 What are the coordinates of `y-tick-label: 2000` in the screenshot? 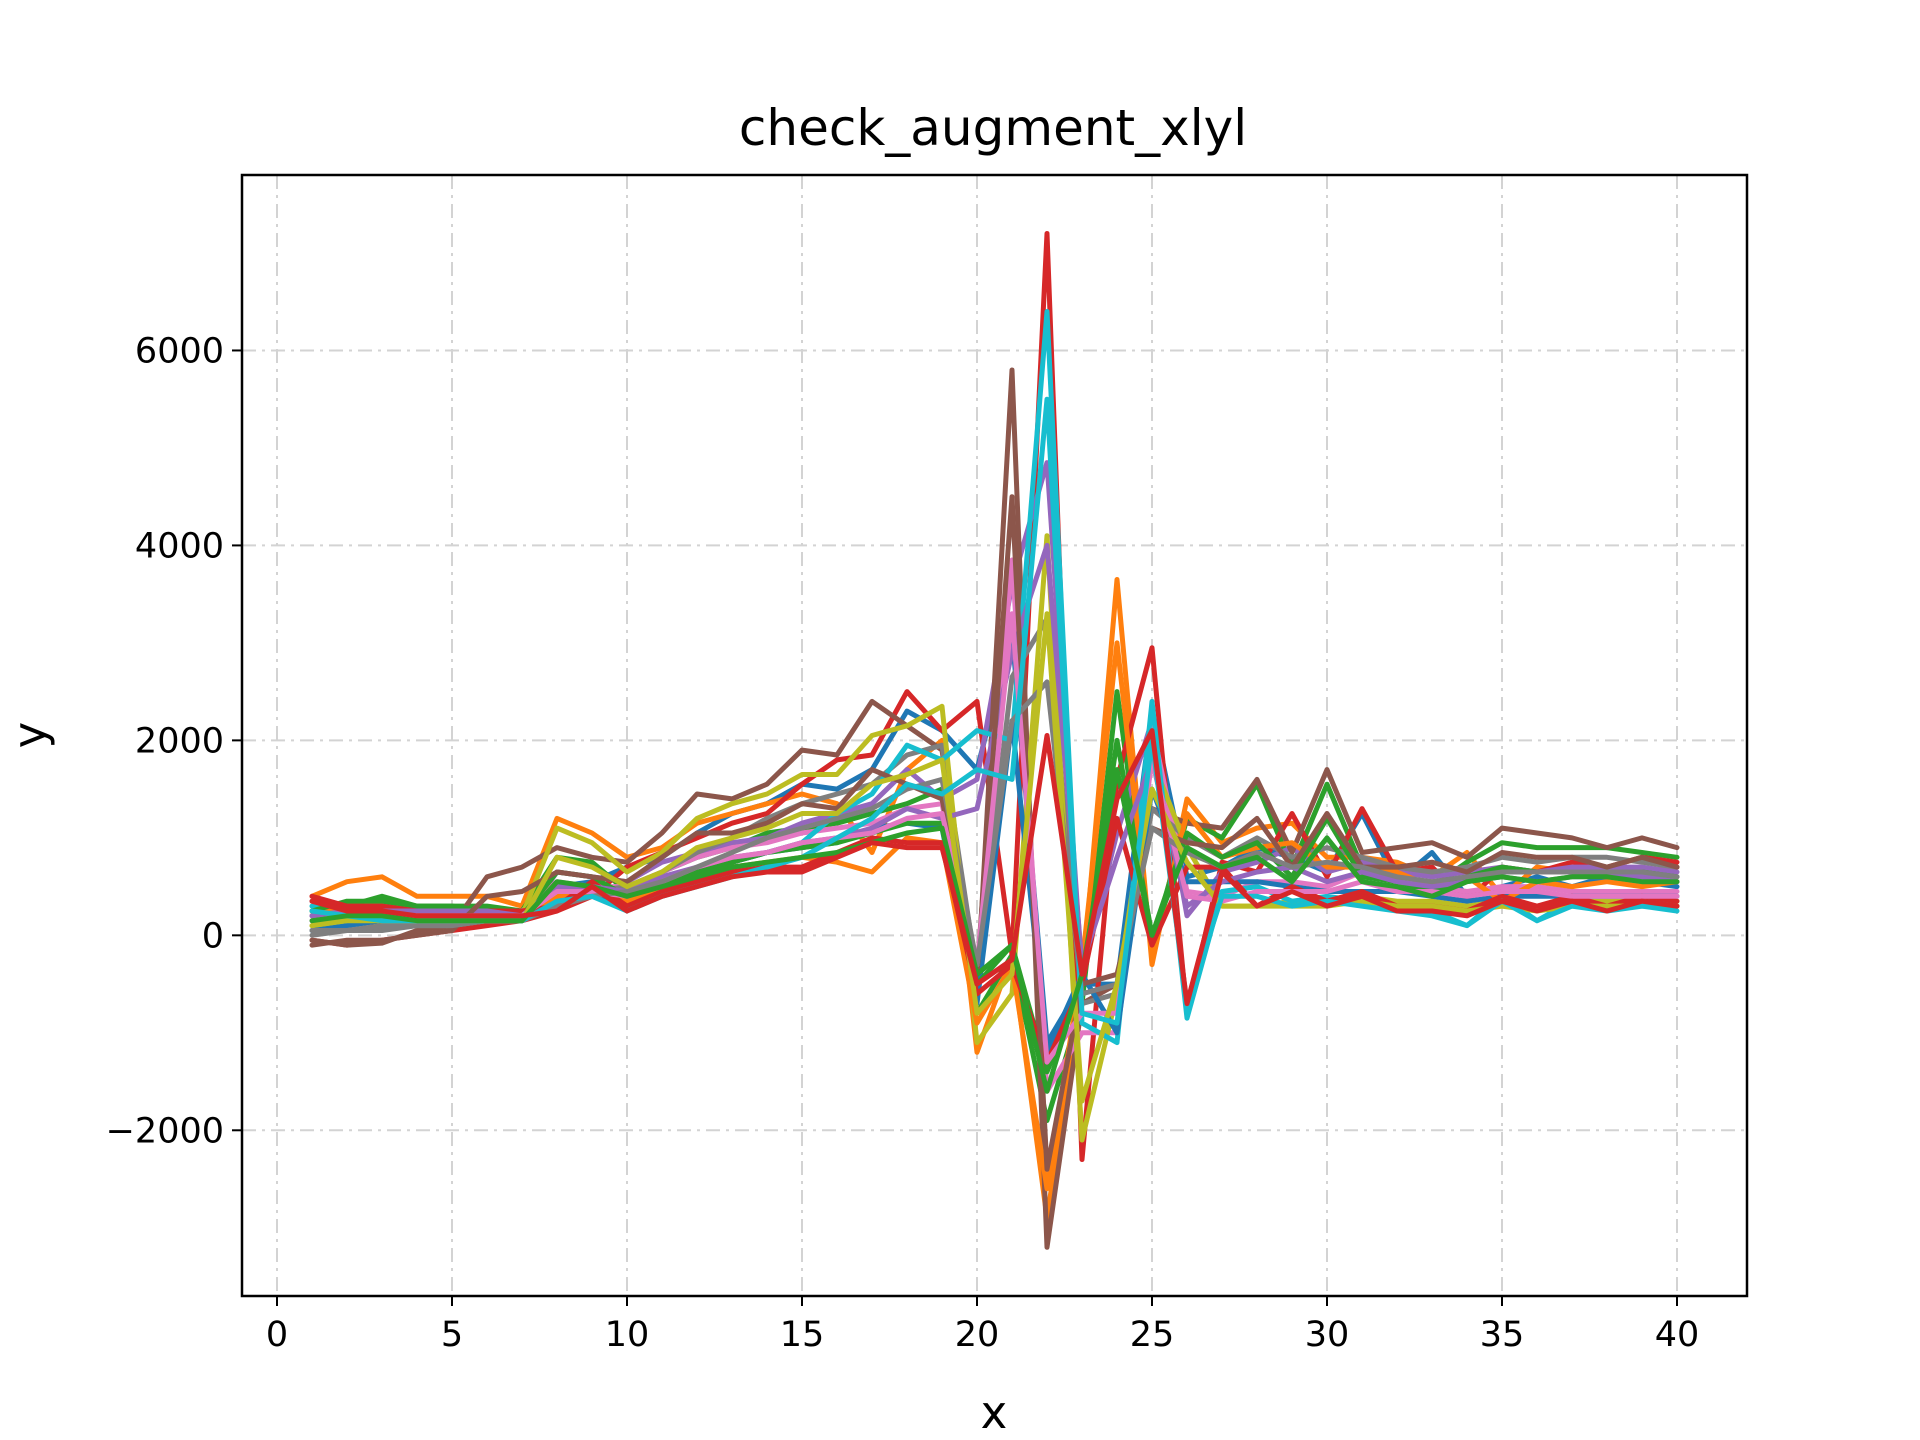 It's located at (179, 741).